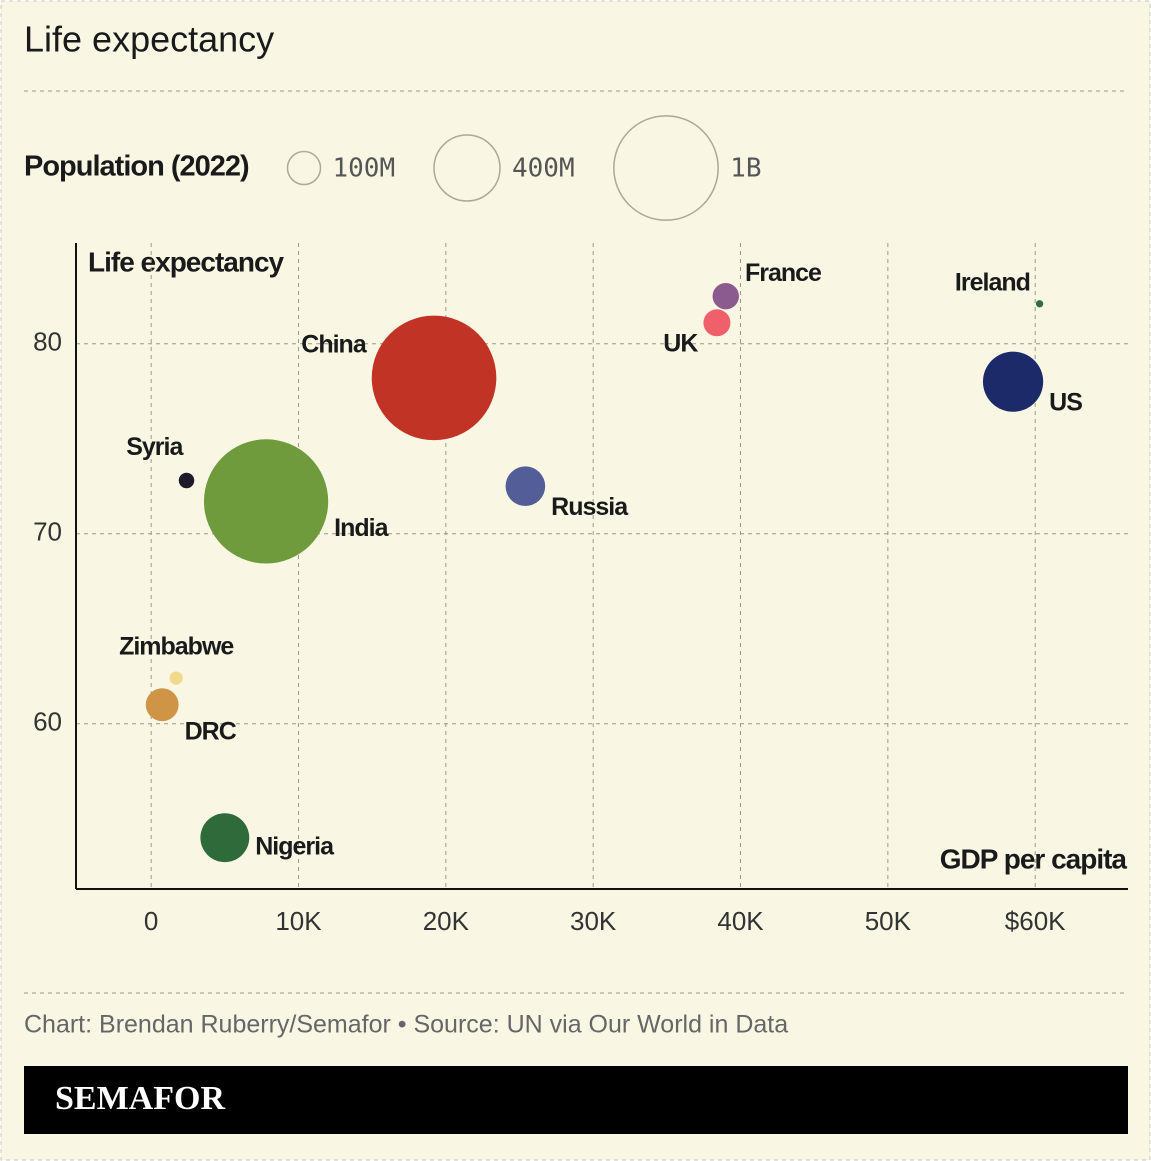 This screenshot has height=1161, width=1151. I want to click on x-tick-label: 50K, so click(888, 921).